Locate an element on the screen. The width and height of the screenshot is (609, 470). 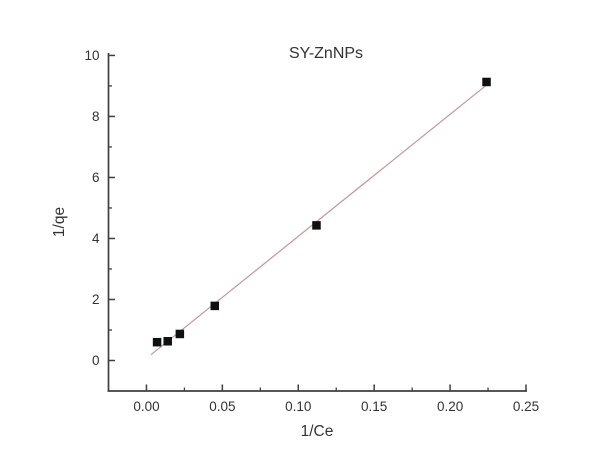
x-tick-label: 0.05 is located at coordinates (222, 406).